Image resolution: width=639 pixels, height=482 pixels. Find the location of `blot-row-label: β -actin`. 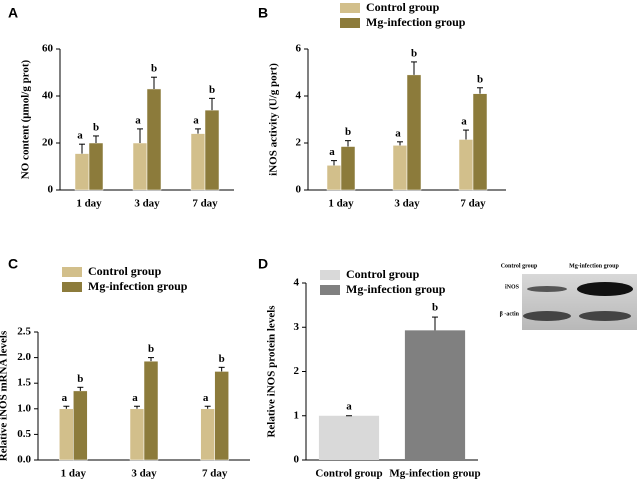

blot-row-label: β -actin is located at coordinates (510, 314).